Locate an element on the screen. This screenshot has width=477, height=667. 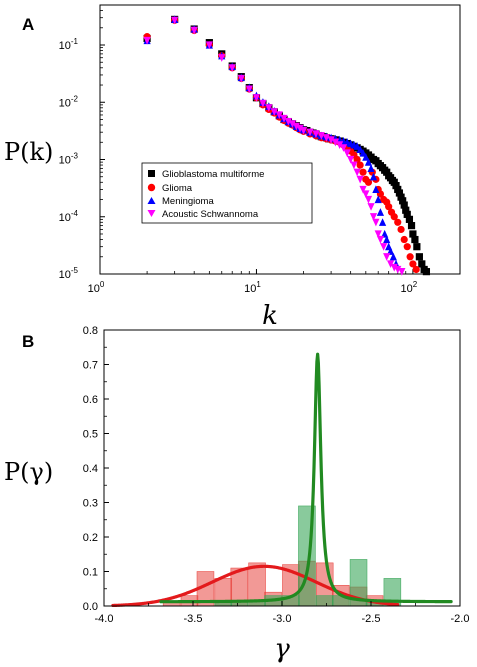
legend-label: Acoustic Schwannoma is located at coordinates (210, 214).